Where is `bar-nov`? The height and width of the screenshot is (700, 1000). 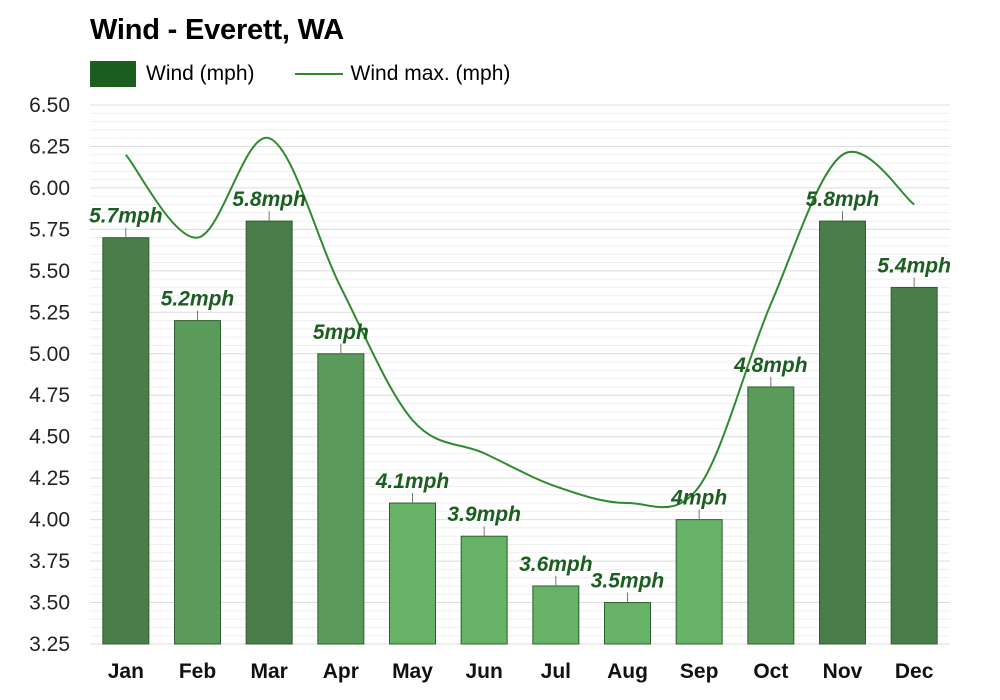 bar-nov is located at coordinates (842, 432).